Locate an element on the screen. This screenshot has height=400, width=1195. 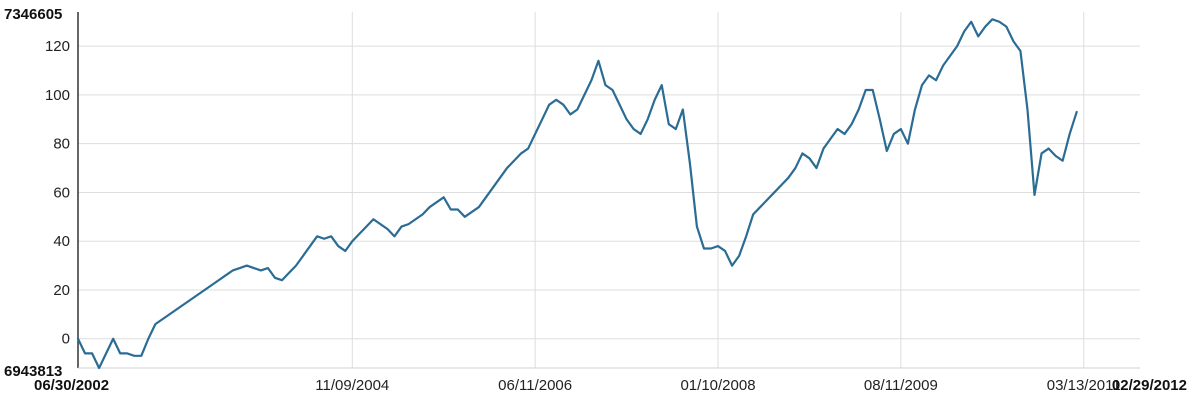
y-tick-label-0: 0 is located at coordinates (66, 339).